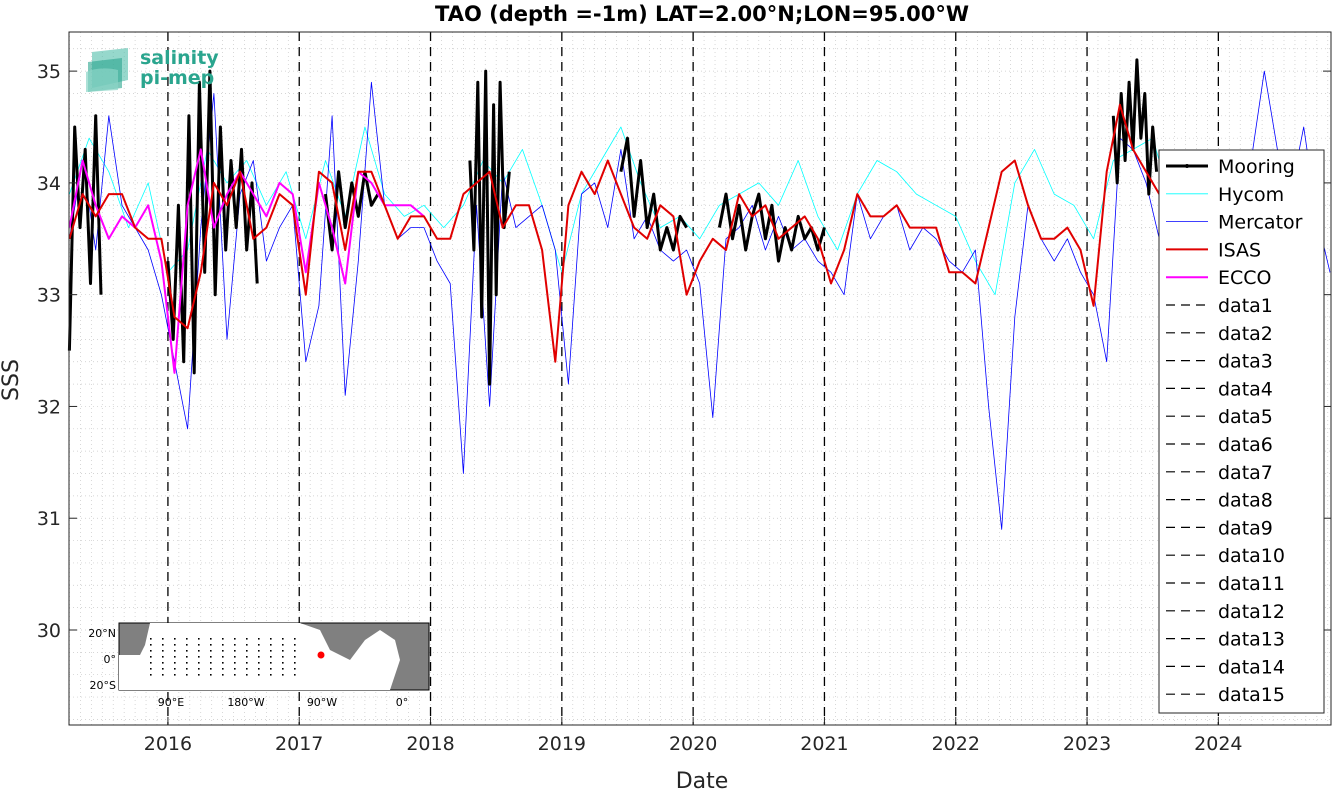  Describe the element at coordinates (1245, 501) in the screenshot. I see `legend-label-data8: data8` at that location.